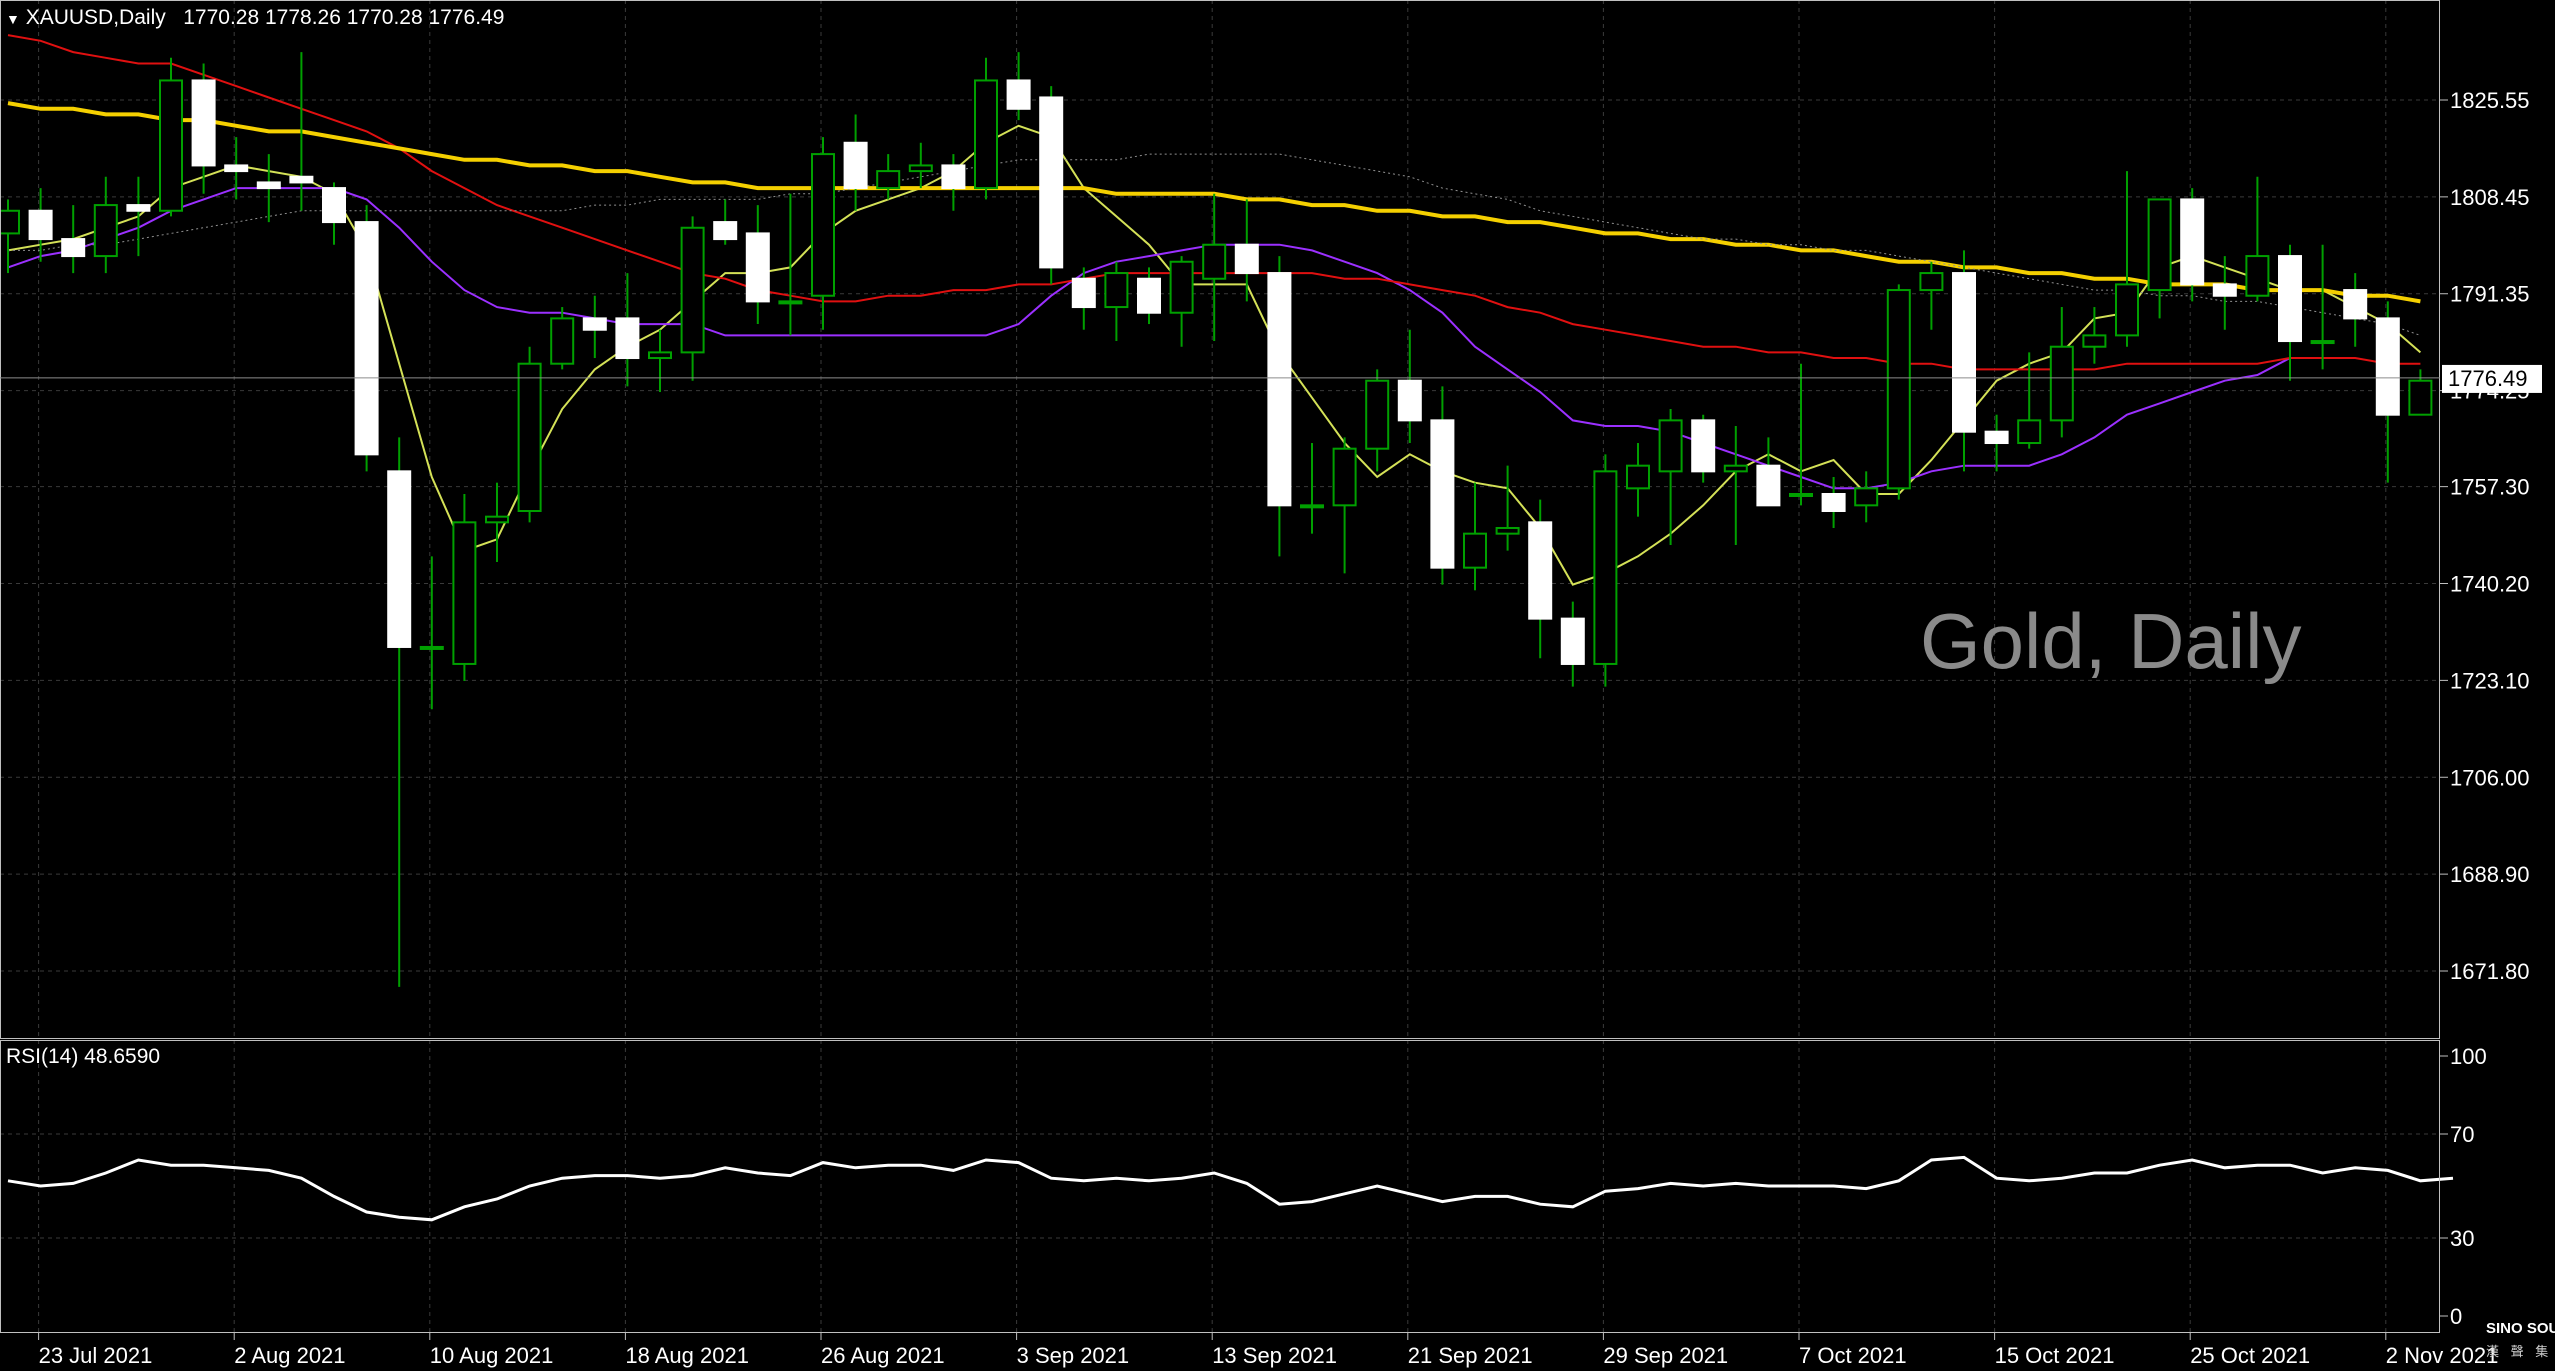 Image resolution: width=2555 pixels, height=1371 pixels. What do you see at coordinates (1073, 1355) in the screenshot?
I see `x-tick-label: 3 Sep 2021` at bounding box center [1073, 1355].